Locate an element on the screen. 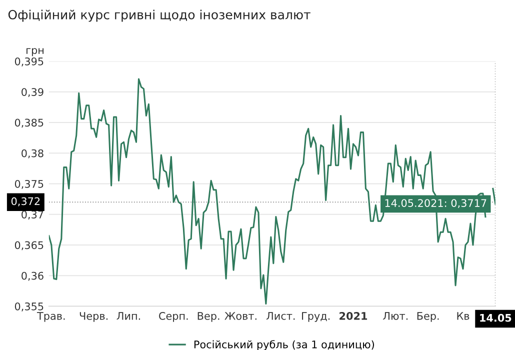 This screenshot has height=350, width=515. x-tick-label: Бер. is located at coordinates (428, 317).